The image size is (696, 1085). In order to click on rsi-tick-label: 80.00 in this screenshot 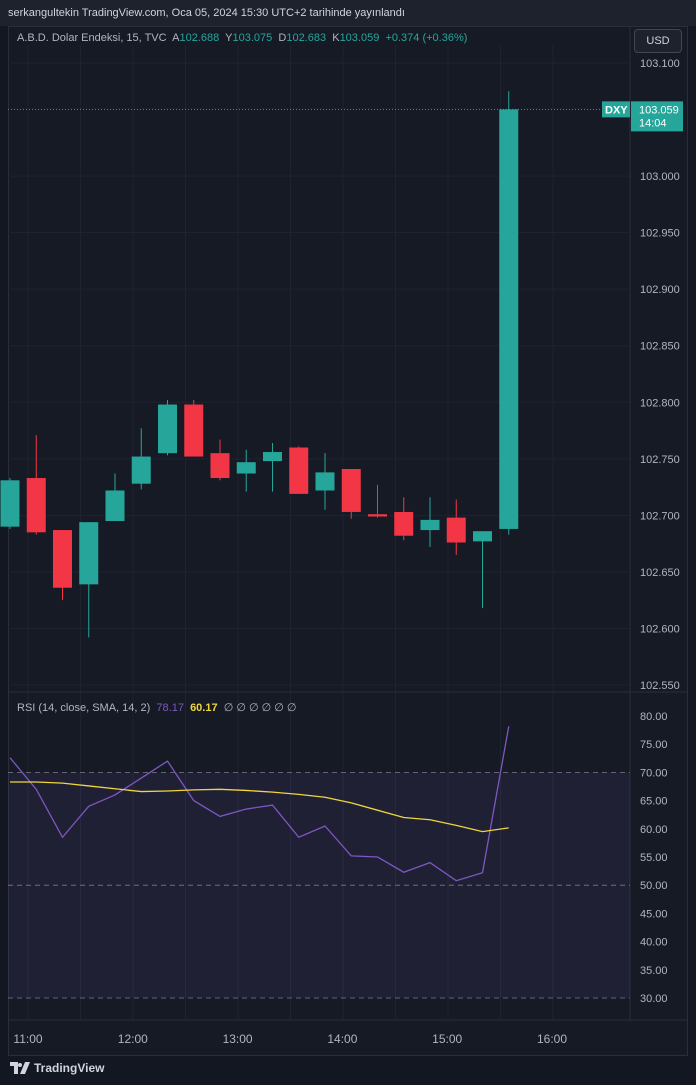, I will do `click(654, 717)`.